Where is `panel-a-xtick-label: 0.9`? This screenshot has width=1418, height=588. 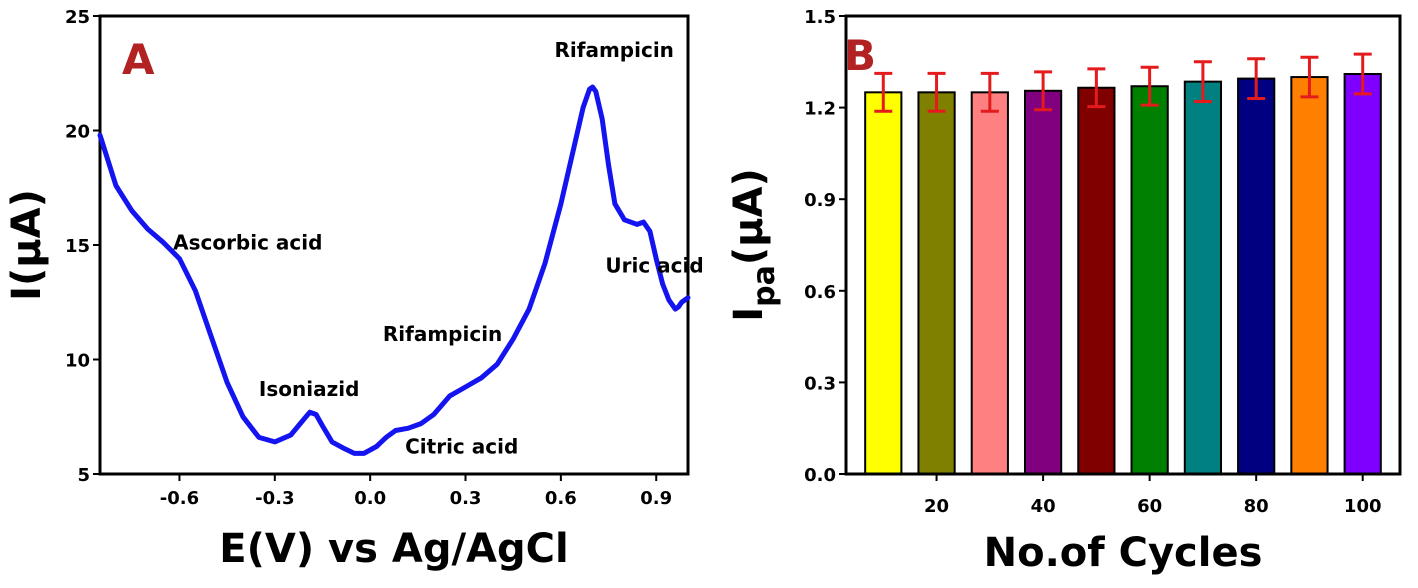 panel-a-xtick-label: 0.9 is located at coordinates (656, 498).